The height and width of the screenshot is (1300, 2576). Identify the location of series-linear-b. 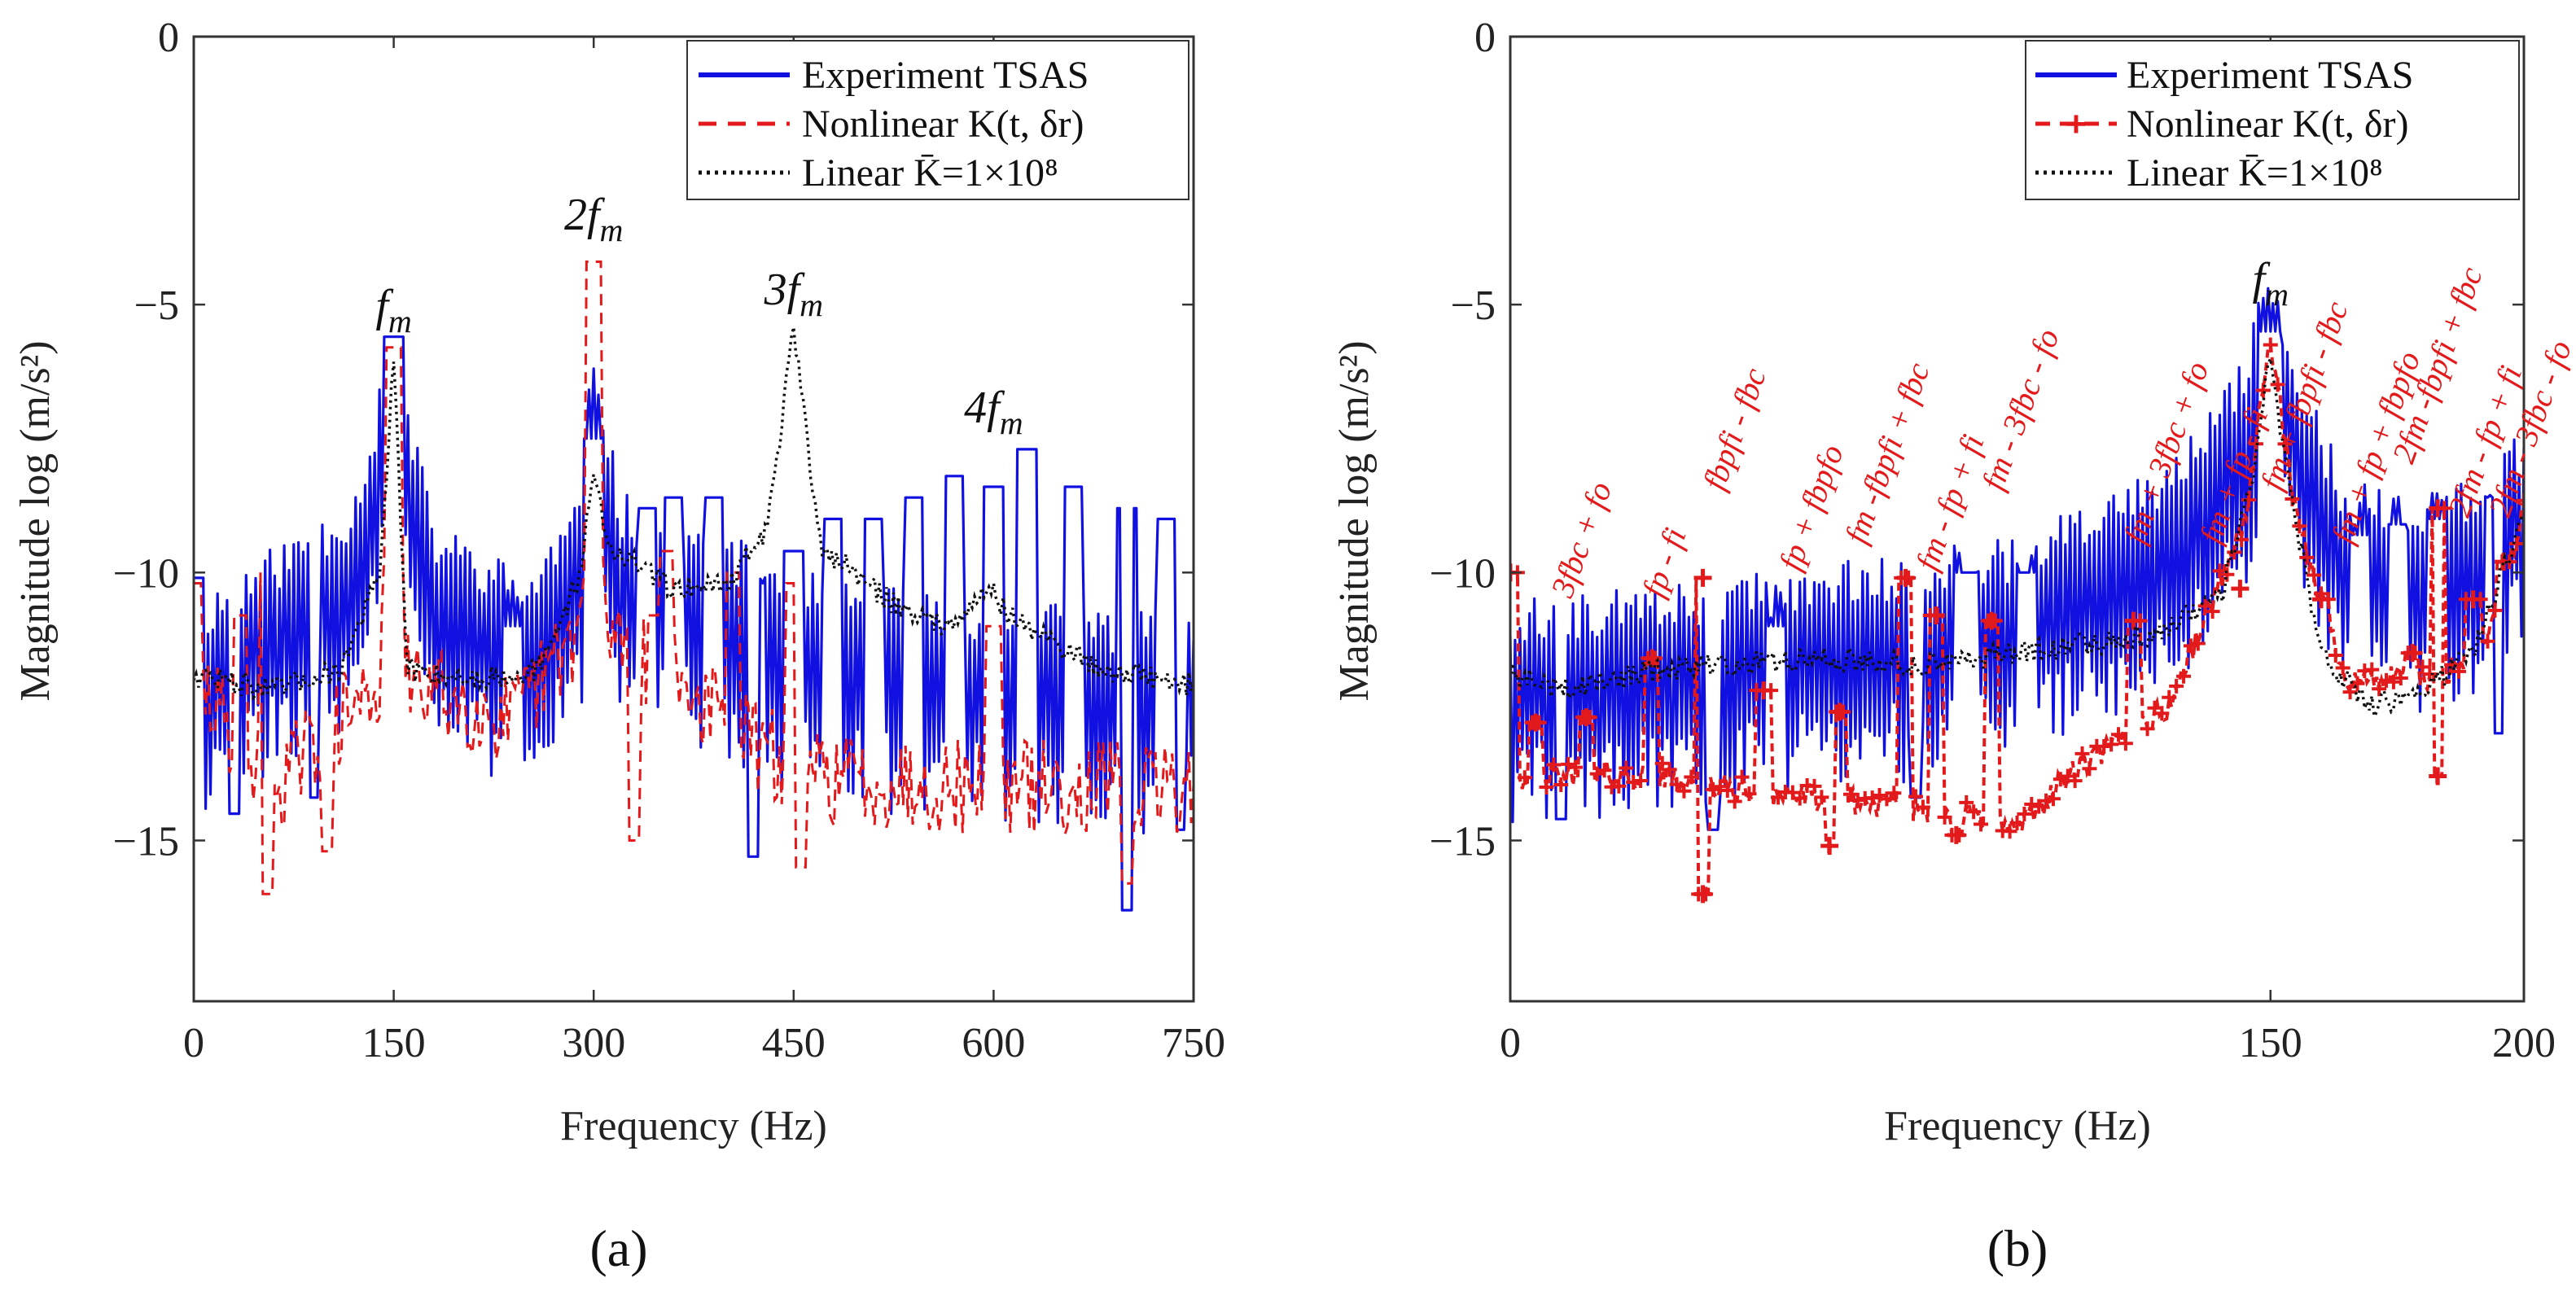
(2017, 536).